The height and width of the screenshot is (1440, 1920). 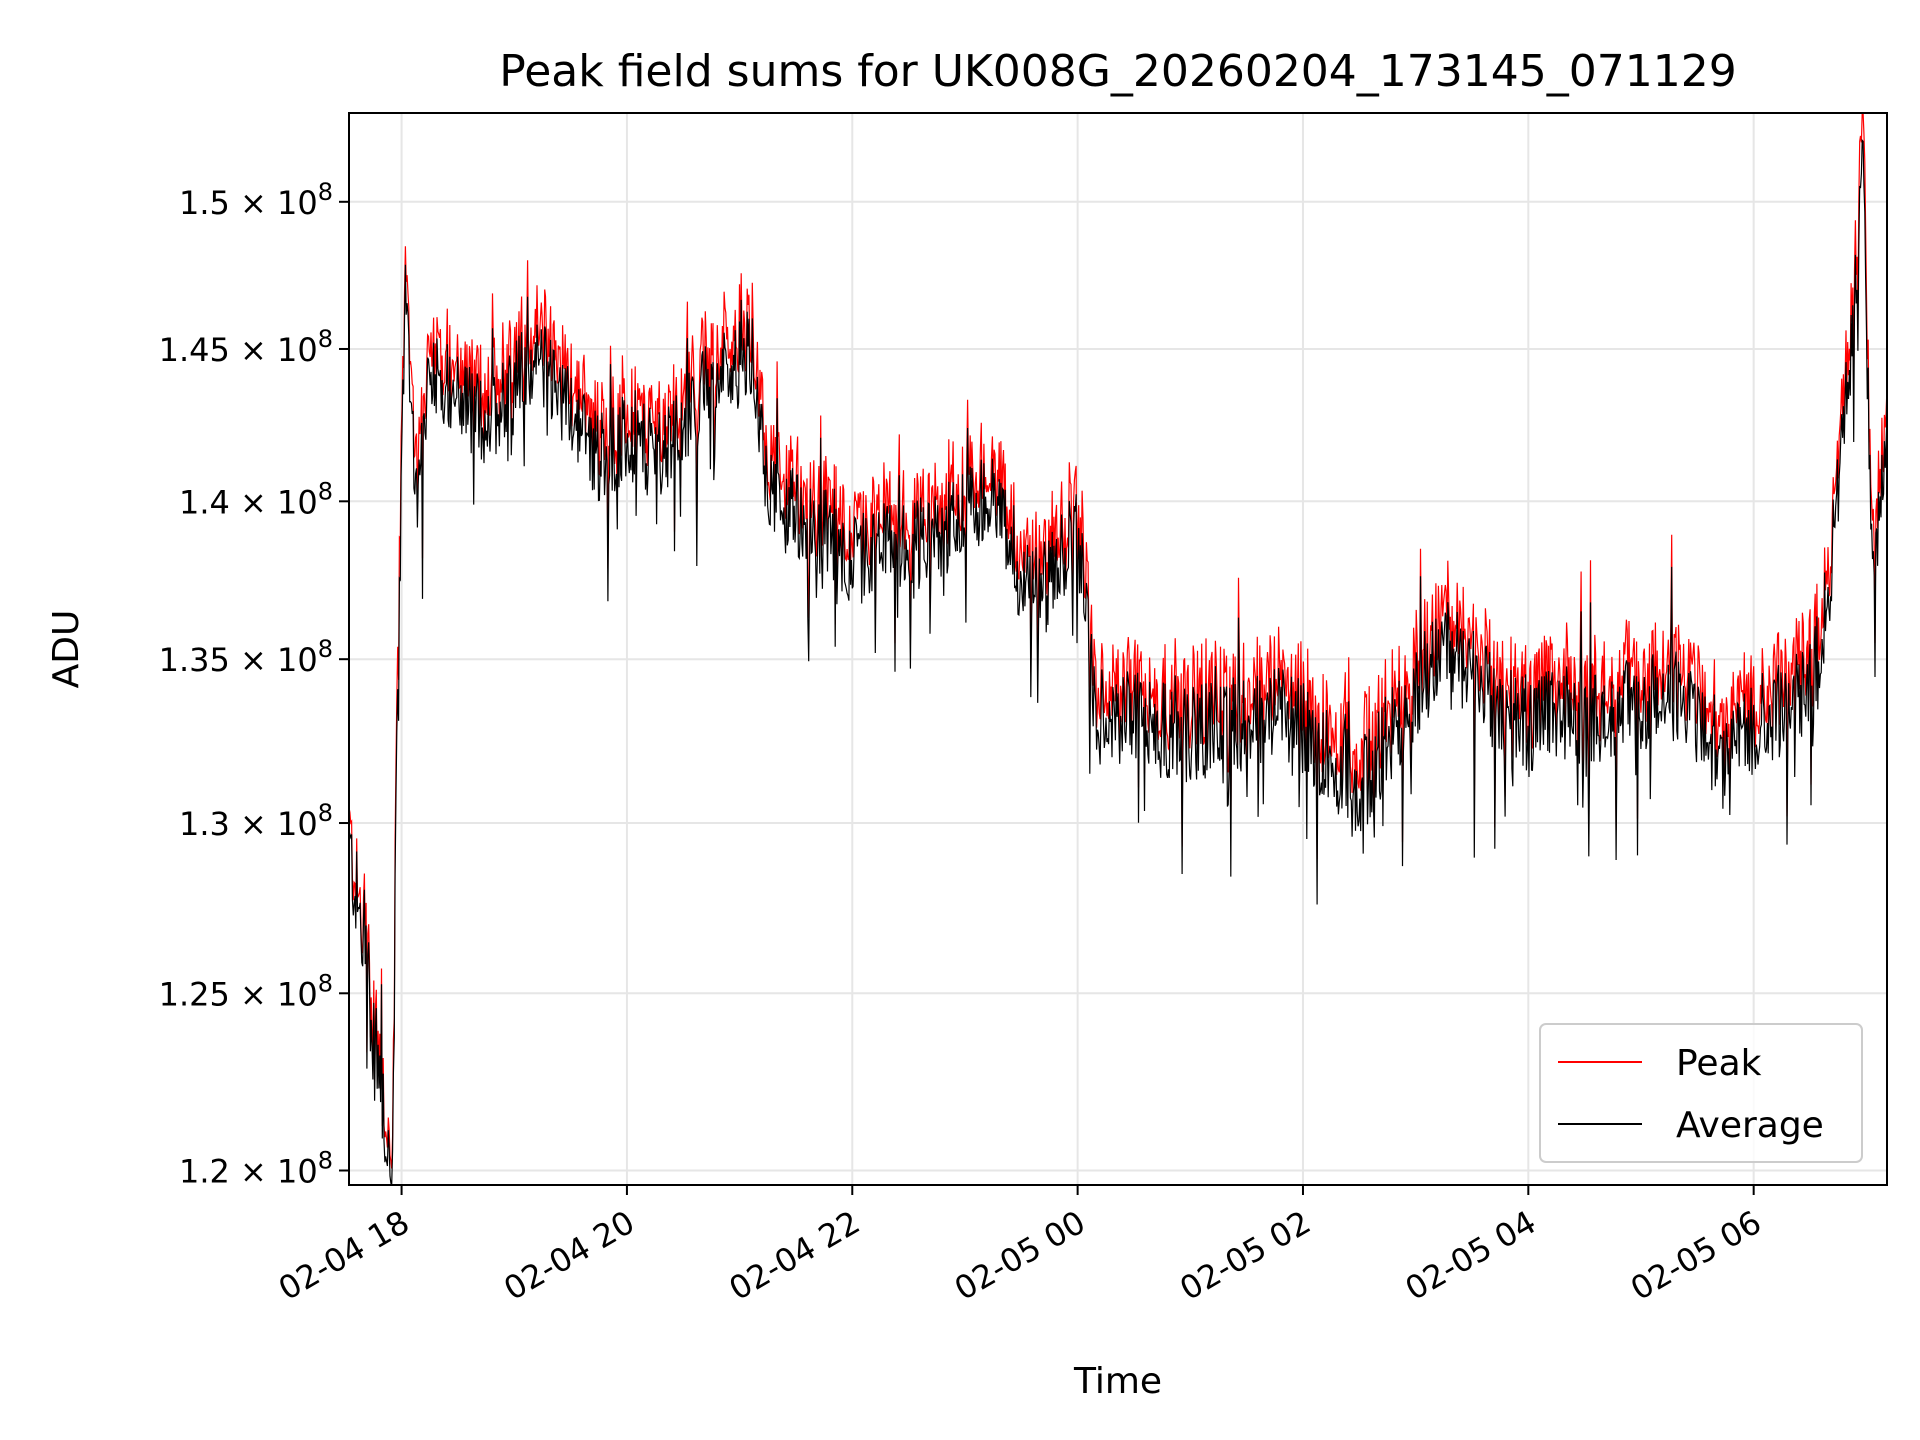 I want to click on y-axis-label: ADU, so click(x=66, y=649).